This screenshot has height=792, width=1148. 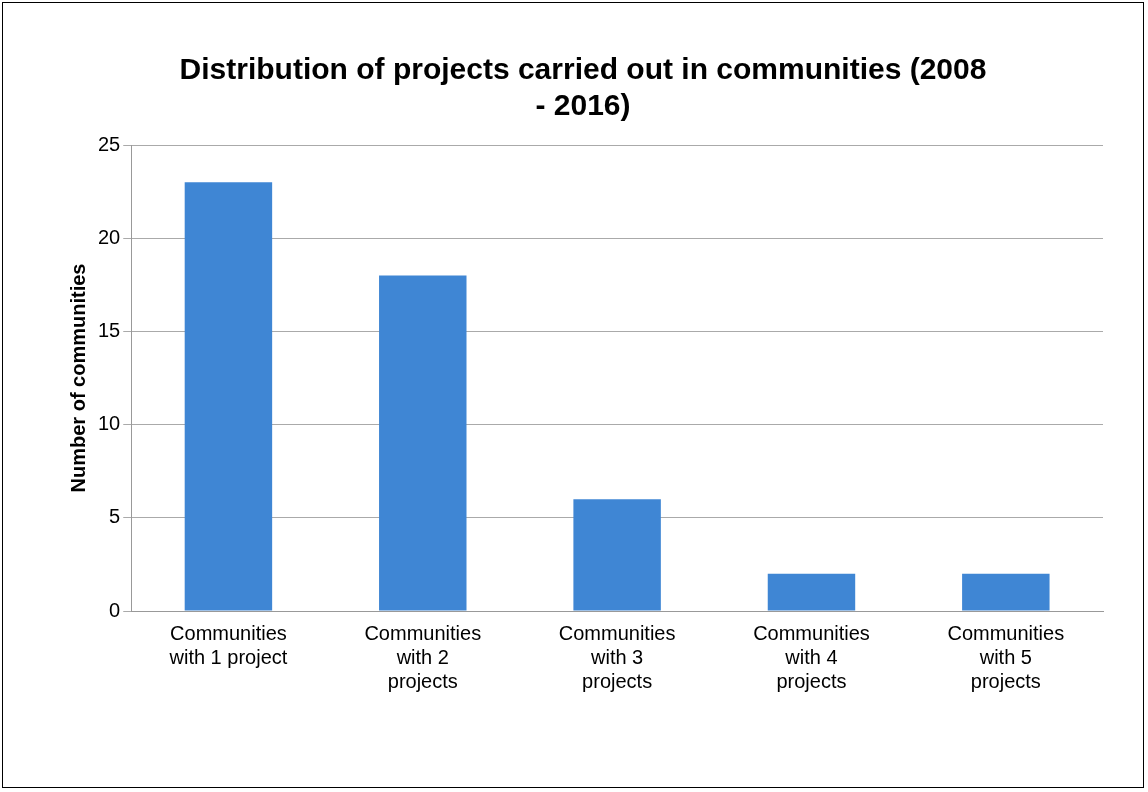 What do you see at coordinates (583, 87) in the screenshot?
I see `chart-title: Distribution of projects carried out in communities (2008 - 2016)` at bounding box center [583, 87].